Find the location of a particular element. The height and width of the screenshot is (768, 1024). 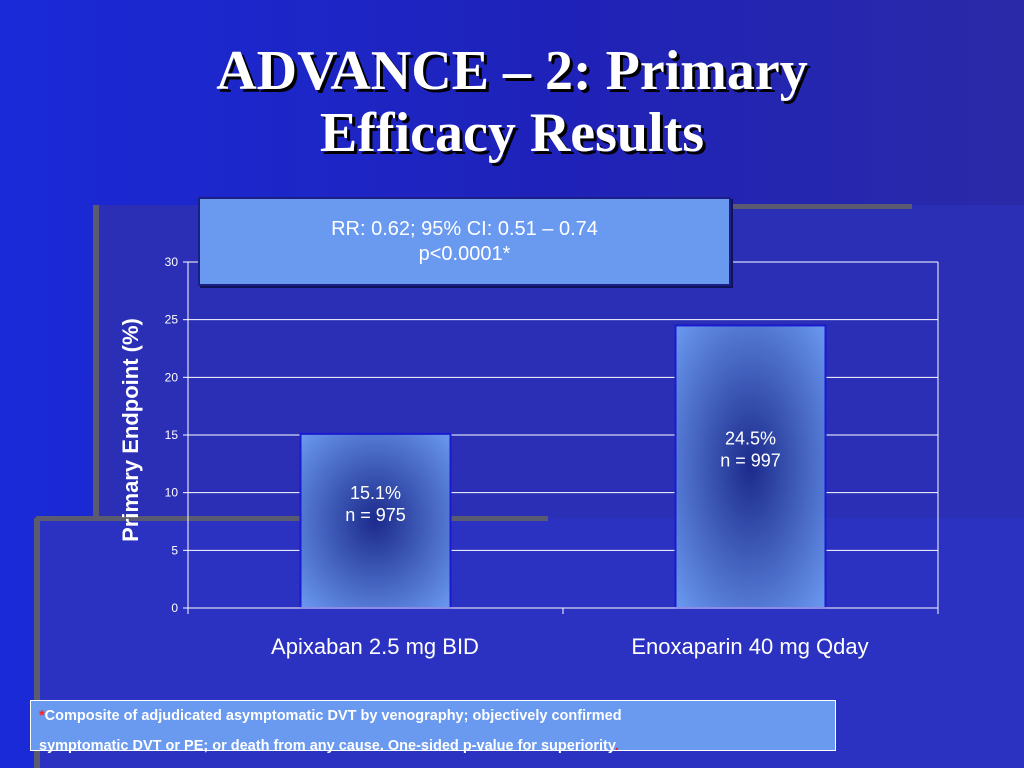

y-tick-label: 15 is located at coordinates (172, 435).